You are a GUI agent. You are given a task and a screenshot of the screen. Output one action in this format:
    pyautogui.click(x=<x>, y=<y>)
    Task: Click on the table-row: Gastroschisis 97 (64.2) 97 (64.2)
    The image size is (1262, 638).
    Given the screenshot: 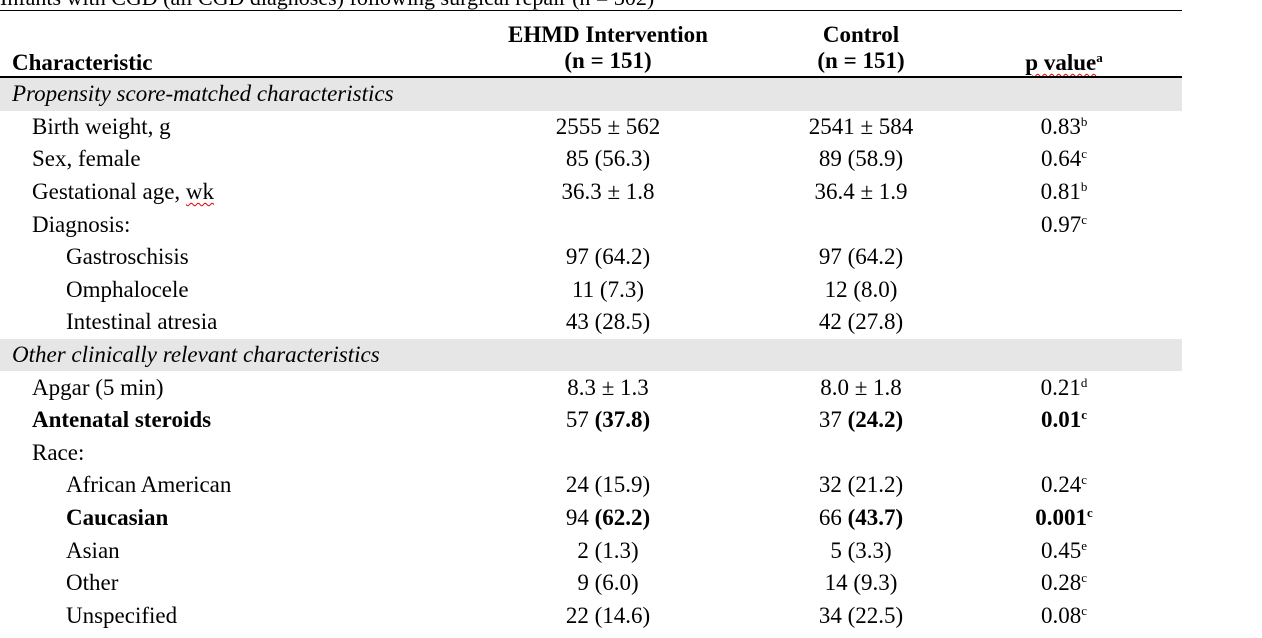 What is the action you would take?
    pyautogui.click(x=591, y=257)
    